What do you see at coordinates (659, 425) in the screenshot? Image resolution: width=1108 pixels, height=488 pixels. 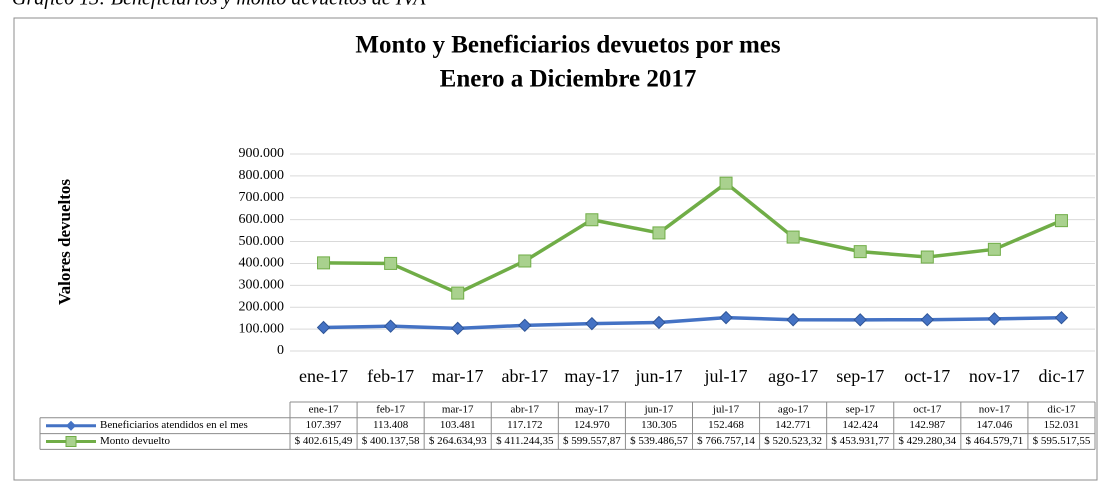 I see `data-label: 130.305` at bounding box center [659, 425].